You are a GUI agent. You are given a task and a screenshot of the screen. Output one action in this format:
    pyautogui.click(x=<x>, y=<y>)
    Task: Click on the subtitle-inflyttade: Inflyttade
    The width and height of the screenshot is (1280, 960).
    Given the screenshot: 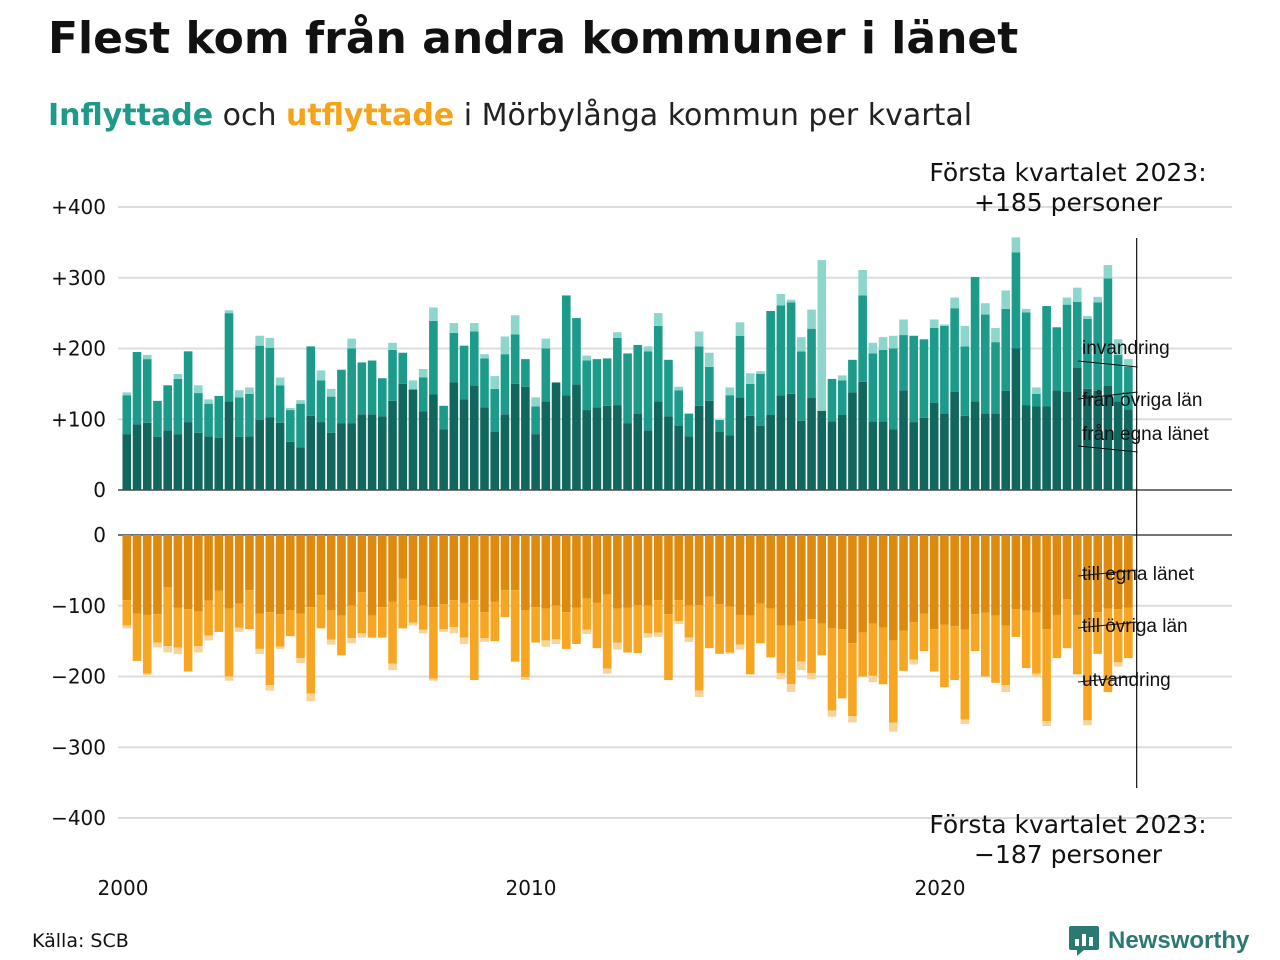 What is the action you would take?
    pyautogui.click(x=131, y=115)
    